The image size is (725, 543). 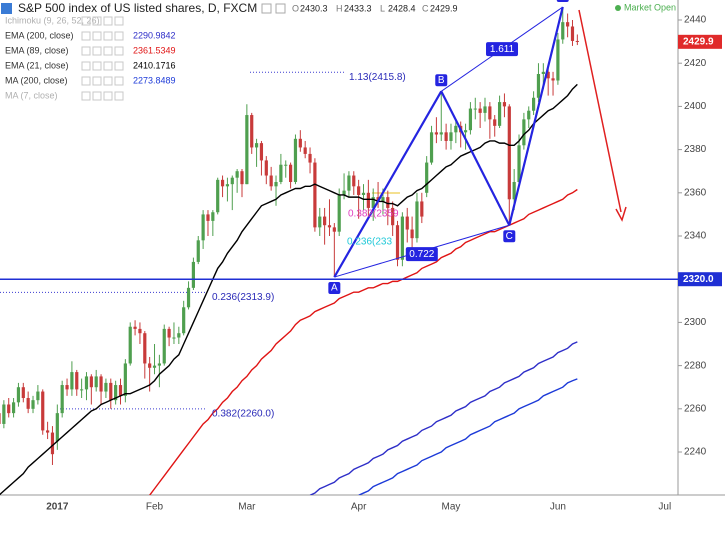 What do you see at coordinates (57, 507) in the screenshot?
I see `x-tick-label: 2017` at bounding box center [57, 507].